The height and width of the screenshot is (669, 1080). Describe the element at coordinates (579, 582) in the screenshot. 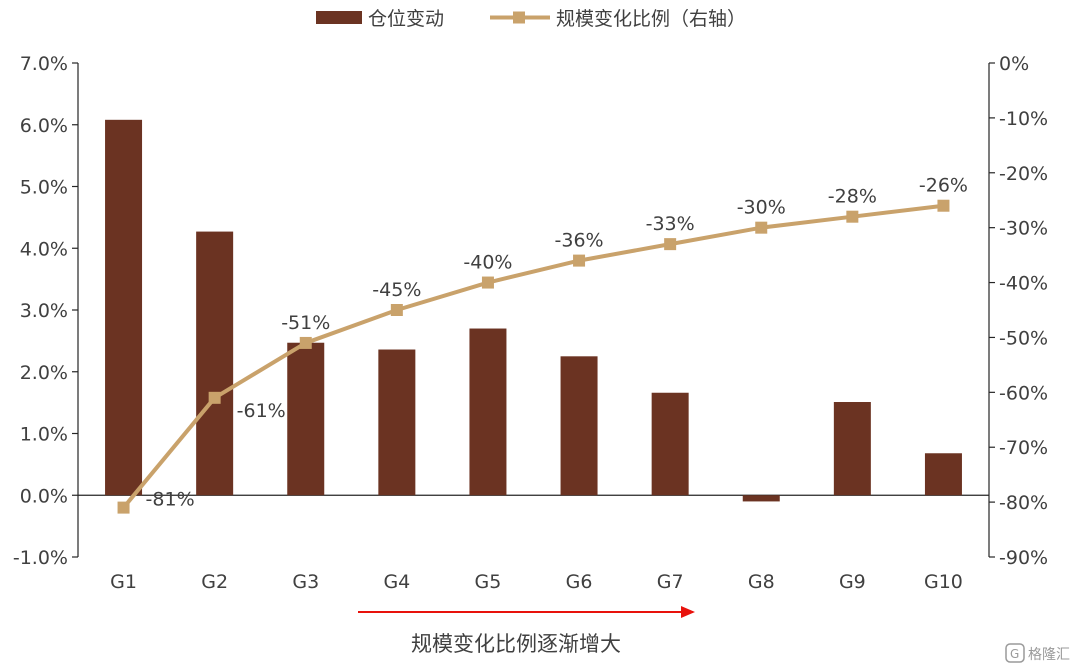

I see `x-tick-label: G6` at that location.